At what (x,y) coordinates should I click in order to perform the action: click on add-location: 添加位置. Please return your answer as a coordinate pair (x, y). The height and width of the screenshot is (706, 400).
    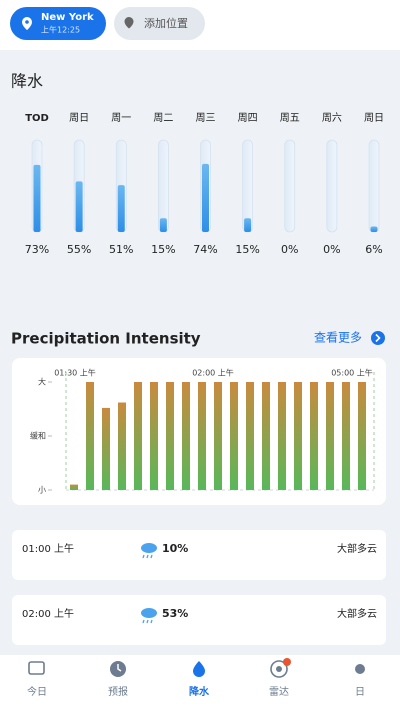
    Looking at the image, I should click on (166, 23).